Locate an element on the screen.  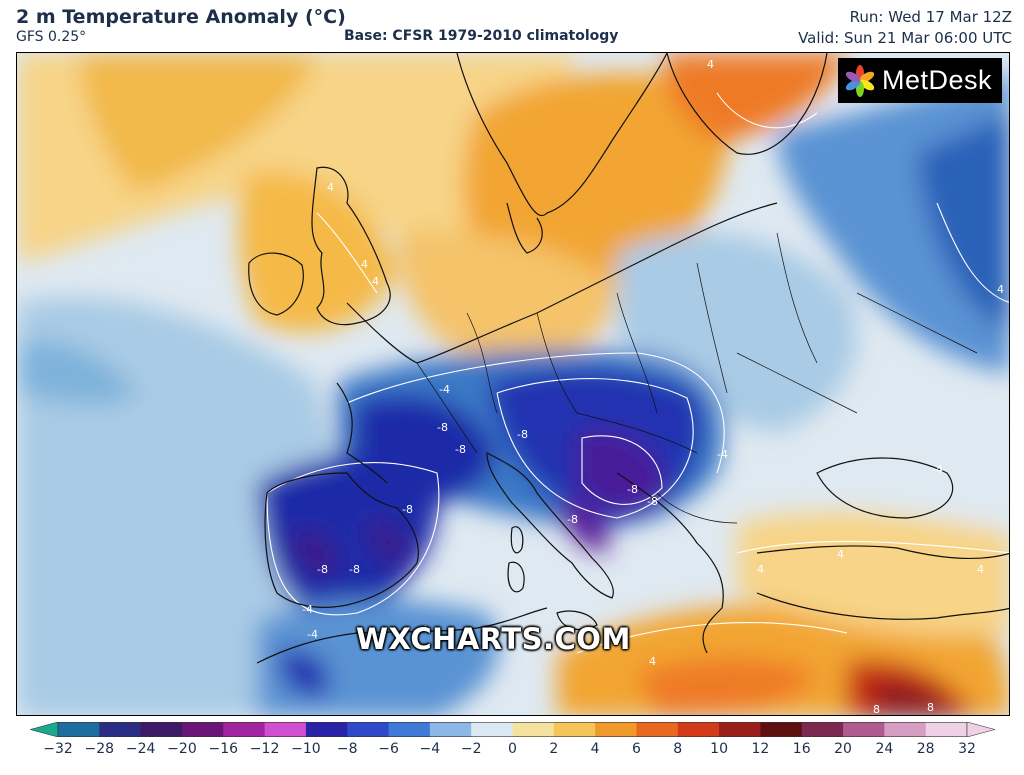
colorbar-tick-label: 24 is located at coordinates (884, 749).